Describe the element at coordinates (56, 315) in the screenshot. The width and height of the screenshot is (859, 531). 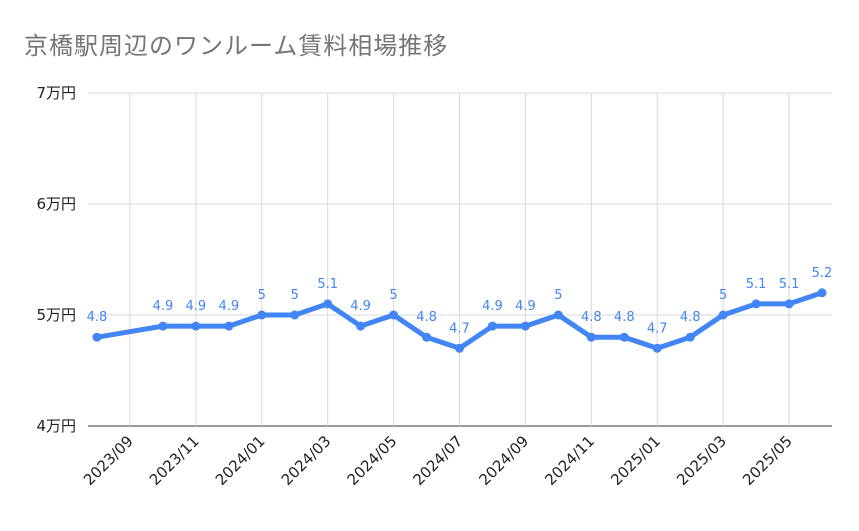
I see `y-tick-label: 5万円` at that location.